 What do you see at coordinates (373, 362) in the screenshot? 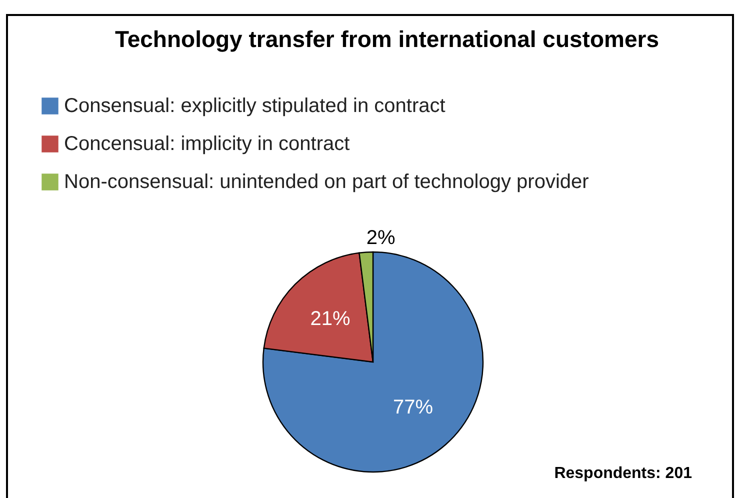
I see `pie-slice` at bounding box center [373, 362].